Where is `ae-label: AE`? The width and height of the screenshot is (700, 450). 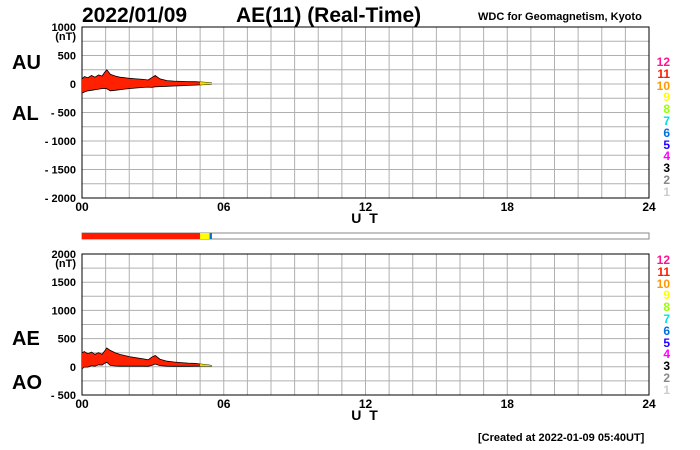
ae-label: AE is located at coordinates (26, 339).